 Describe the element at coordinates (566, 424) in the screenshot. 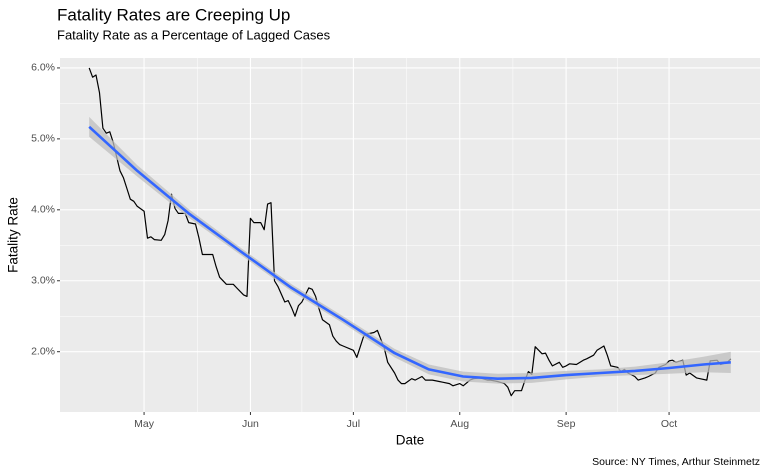

I see `x-tick-label: Sep` at that location.